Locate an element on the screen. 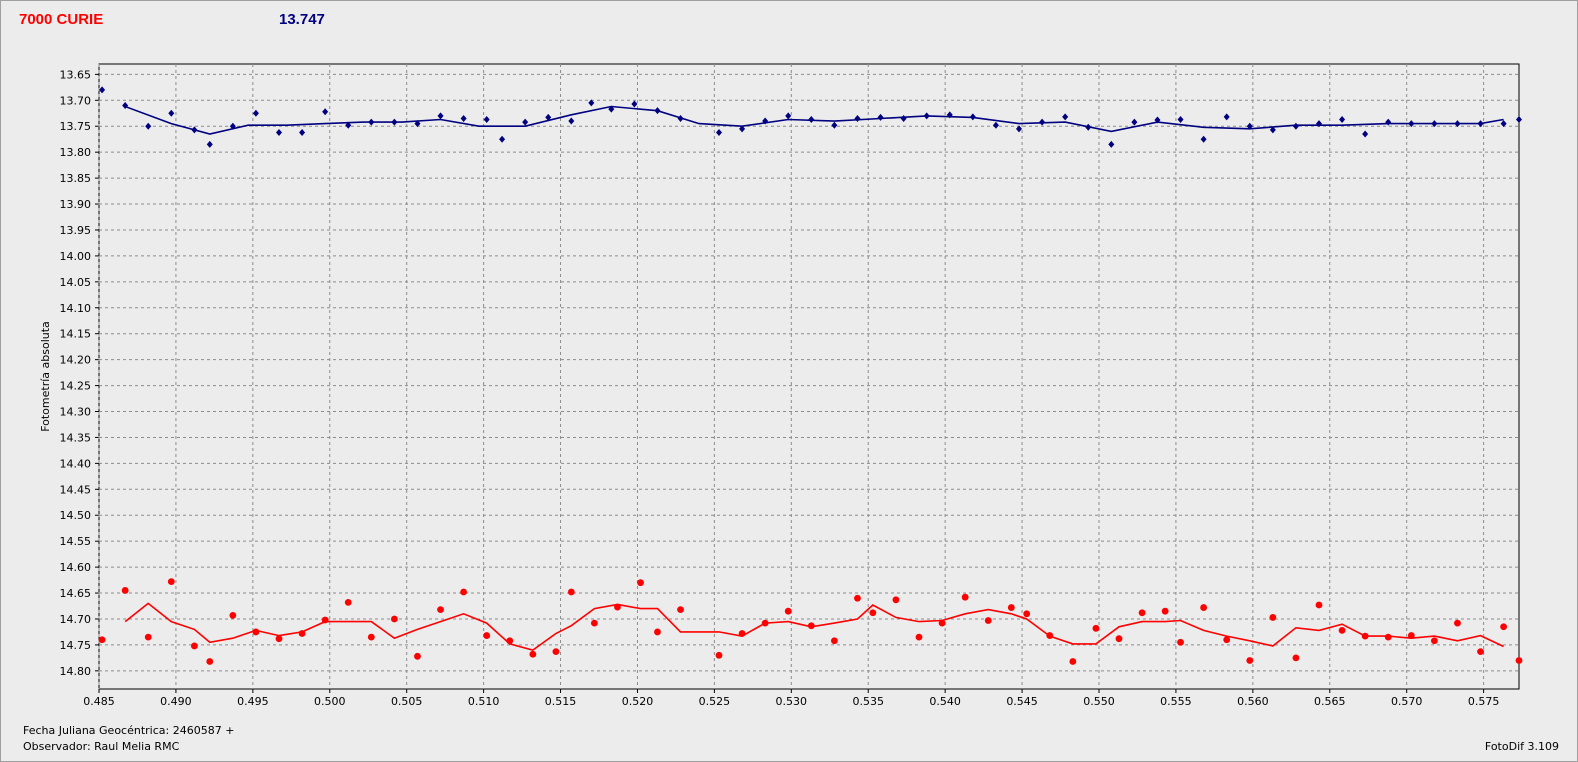 This screenshot has height=762, width=1578. y-axis-label: Fotometría absoluta is located at coordinates (45, 376).